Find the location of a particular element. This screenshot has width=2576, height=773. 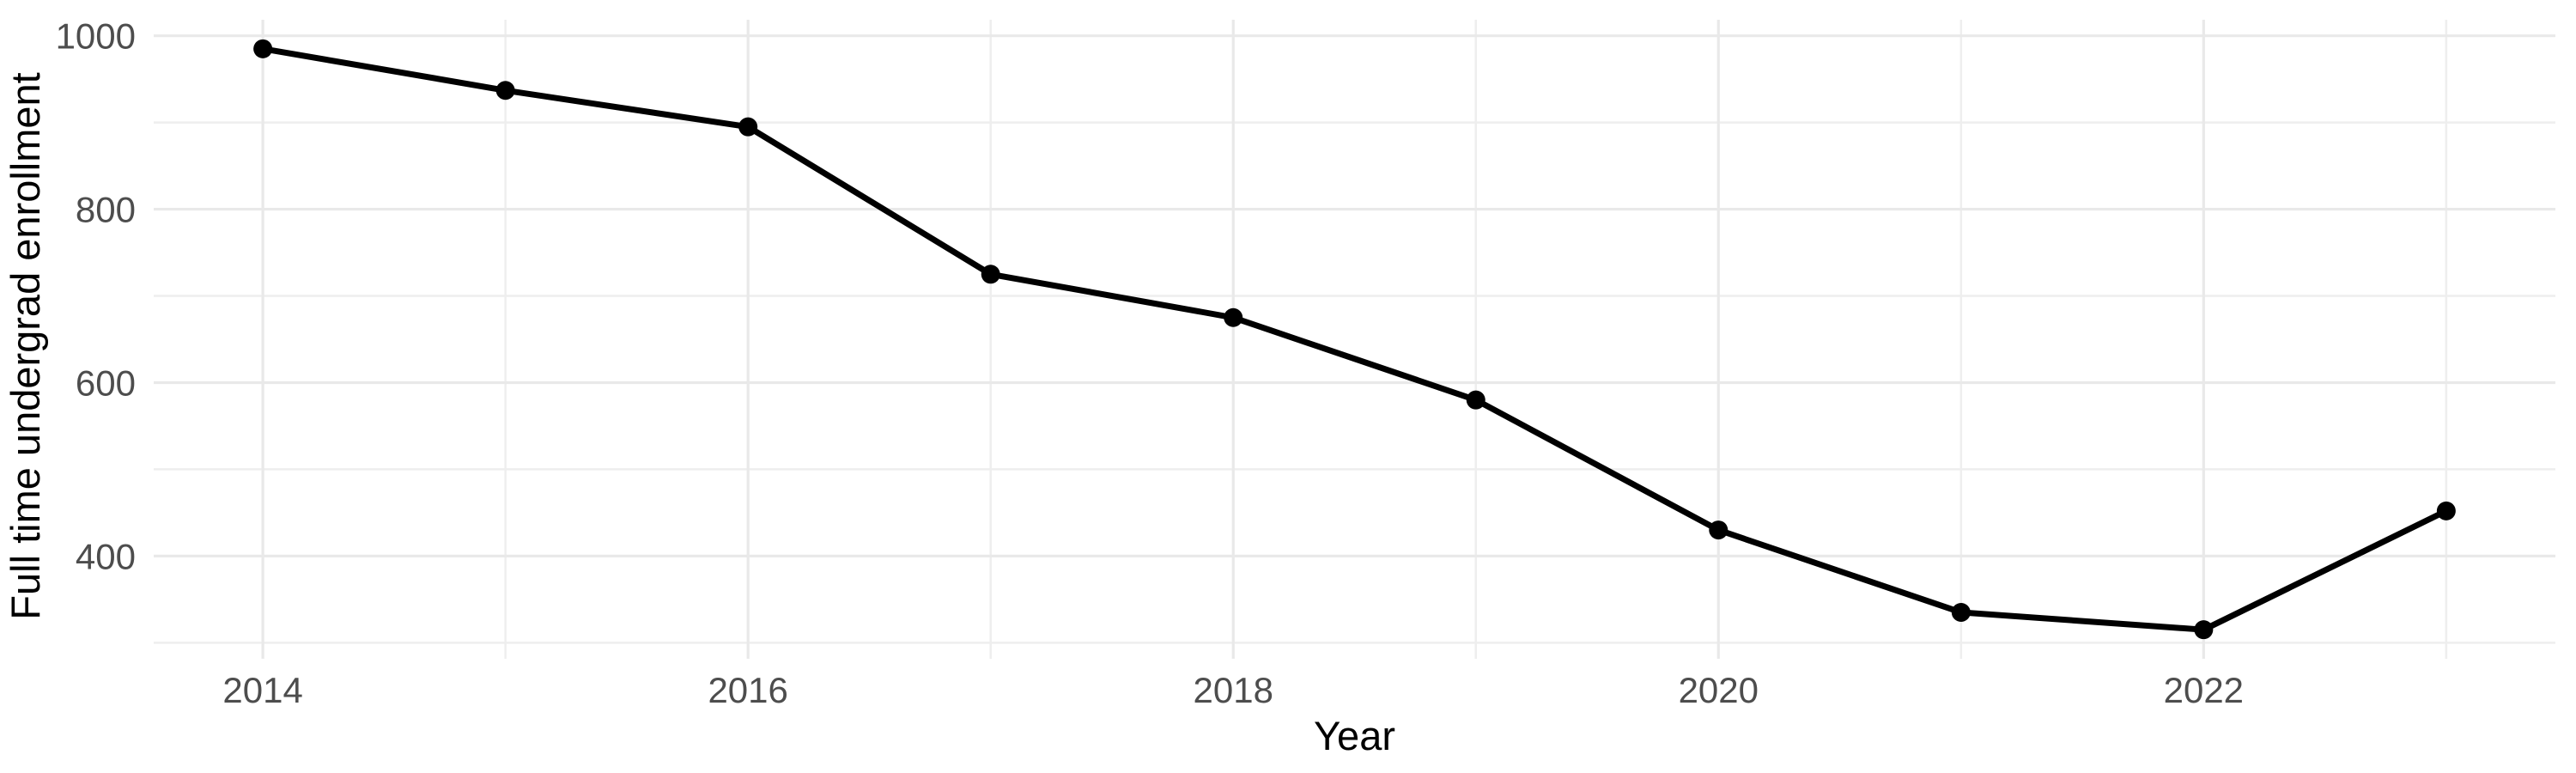

x-axis-title: Year is located at coordinates (1354, 735).